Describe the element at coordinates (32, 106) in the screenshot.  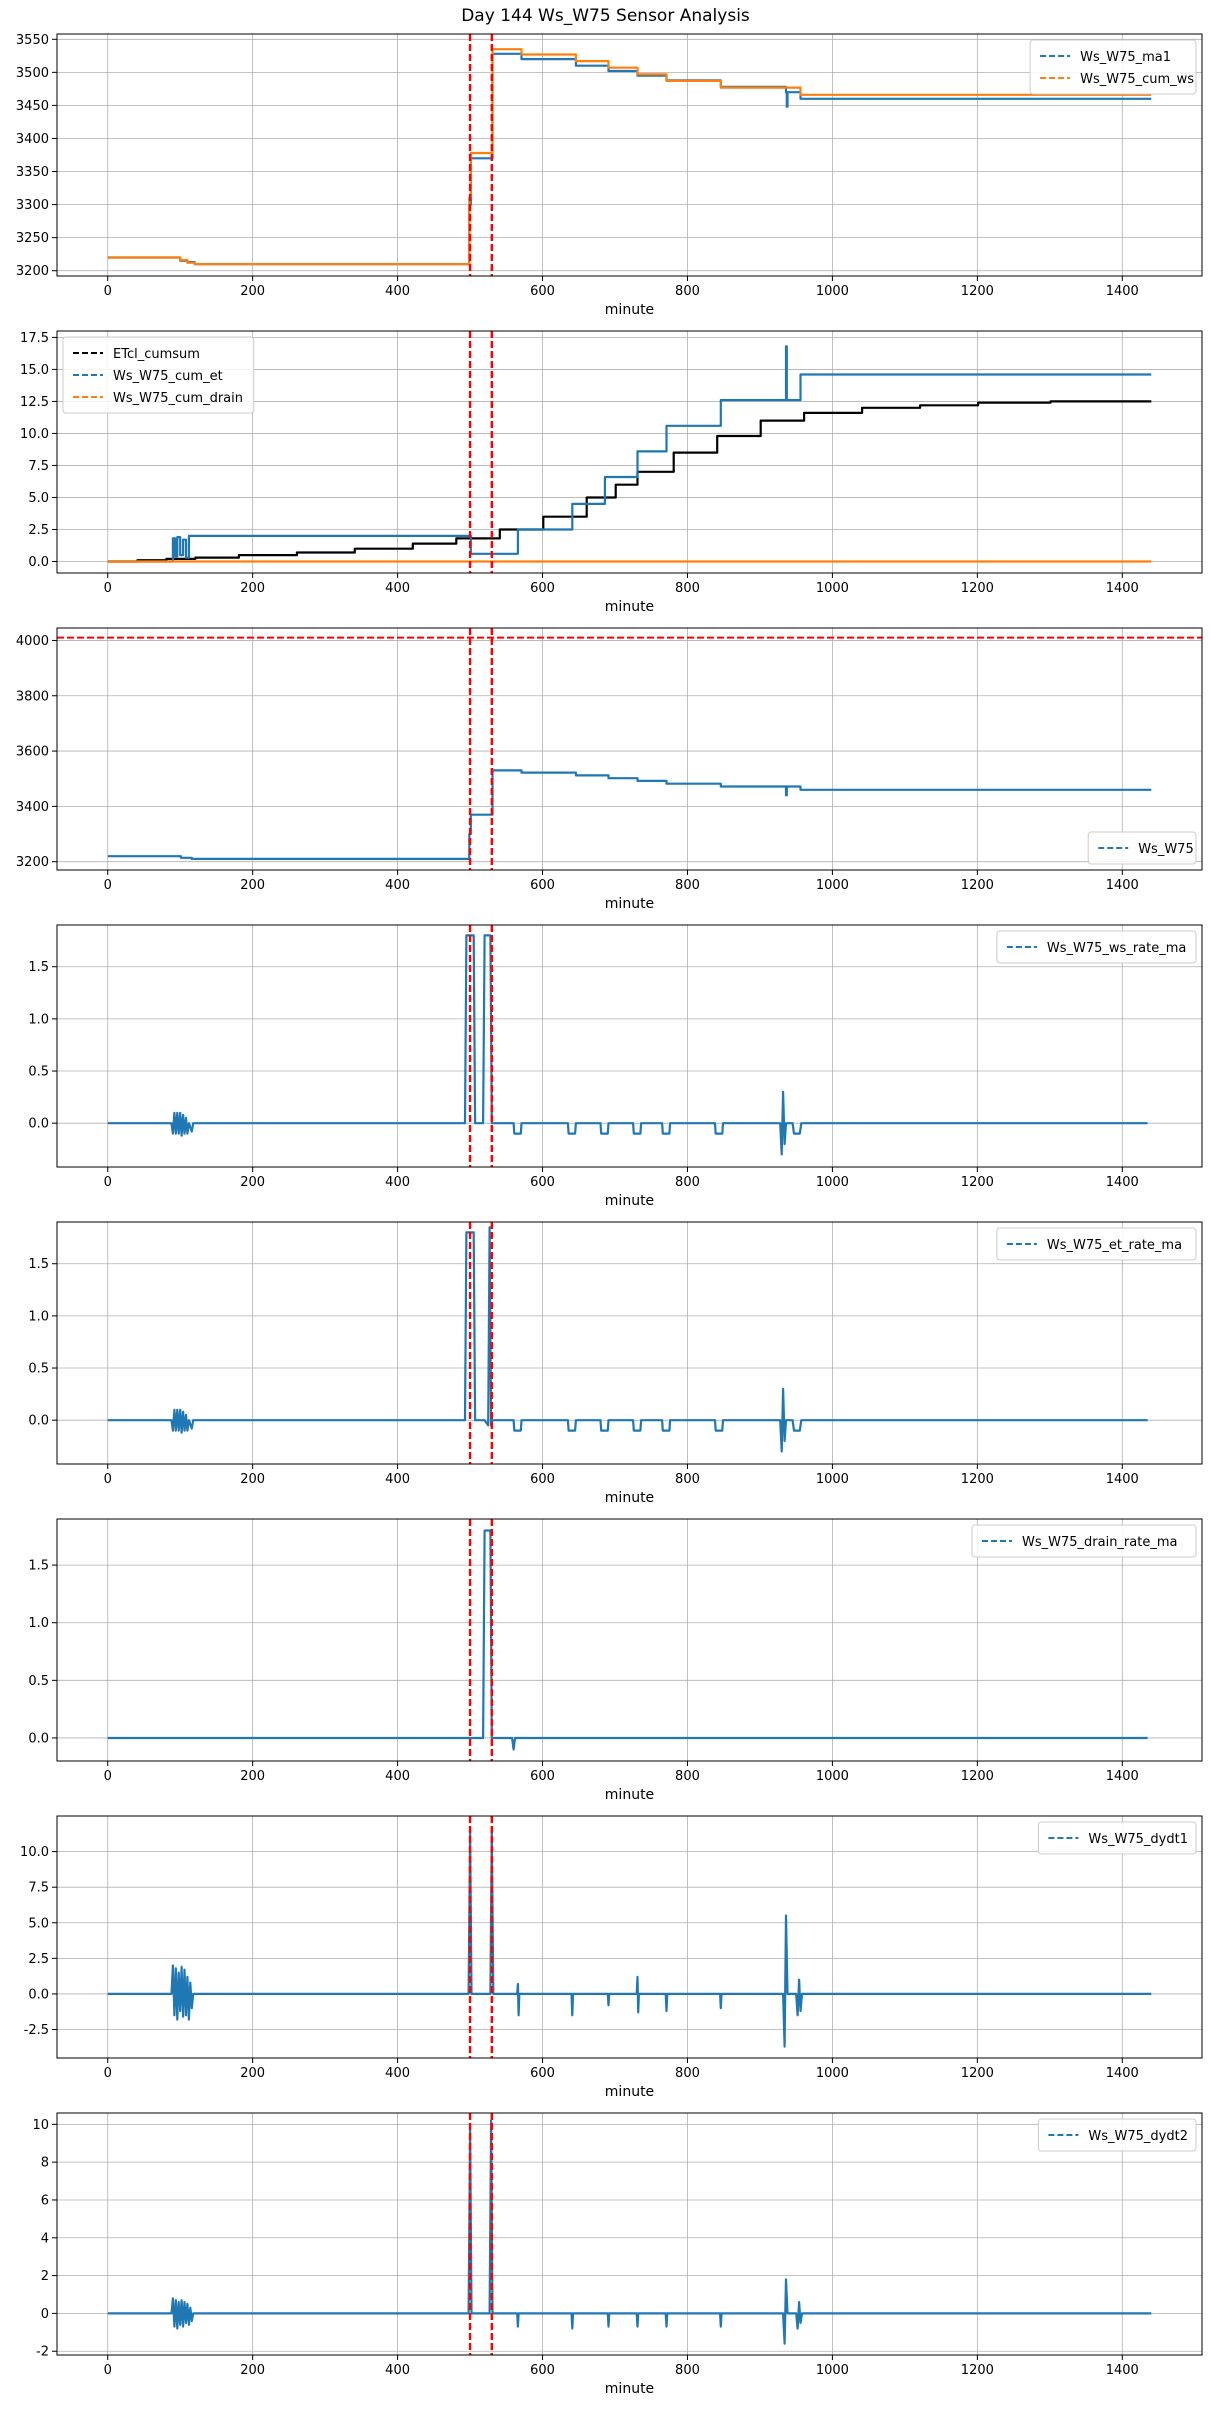
I see `y-tick-label: 3450` at that location.